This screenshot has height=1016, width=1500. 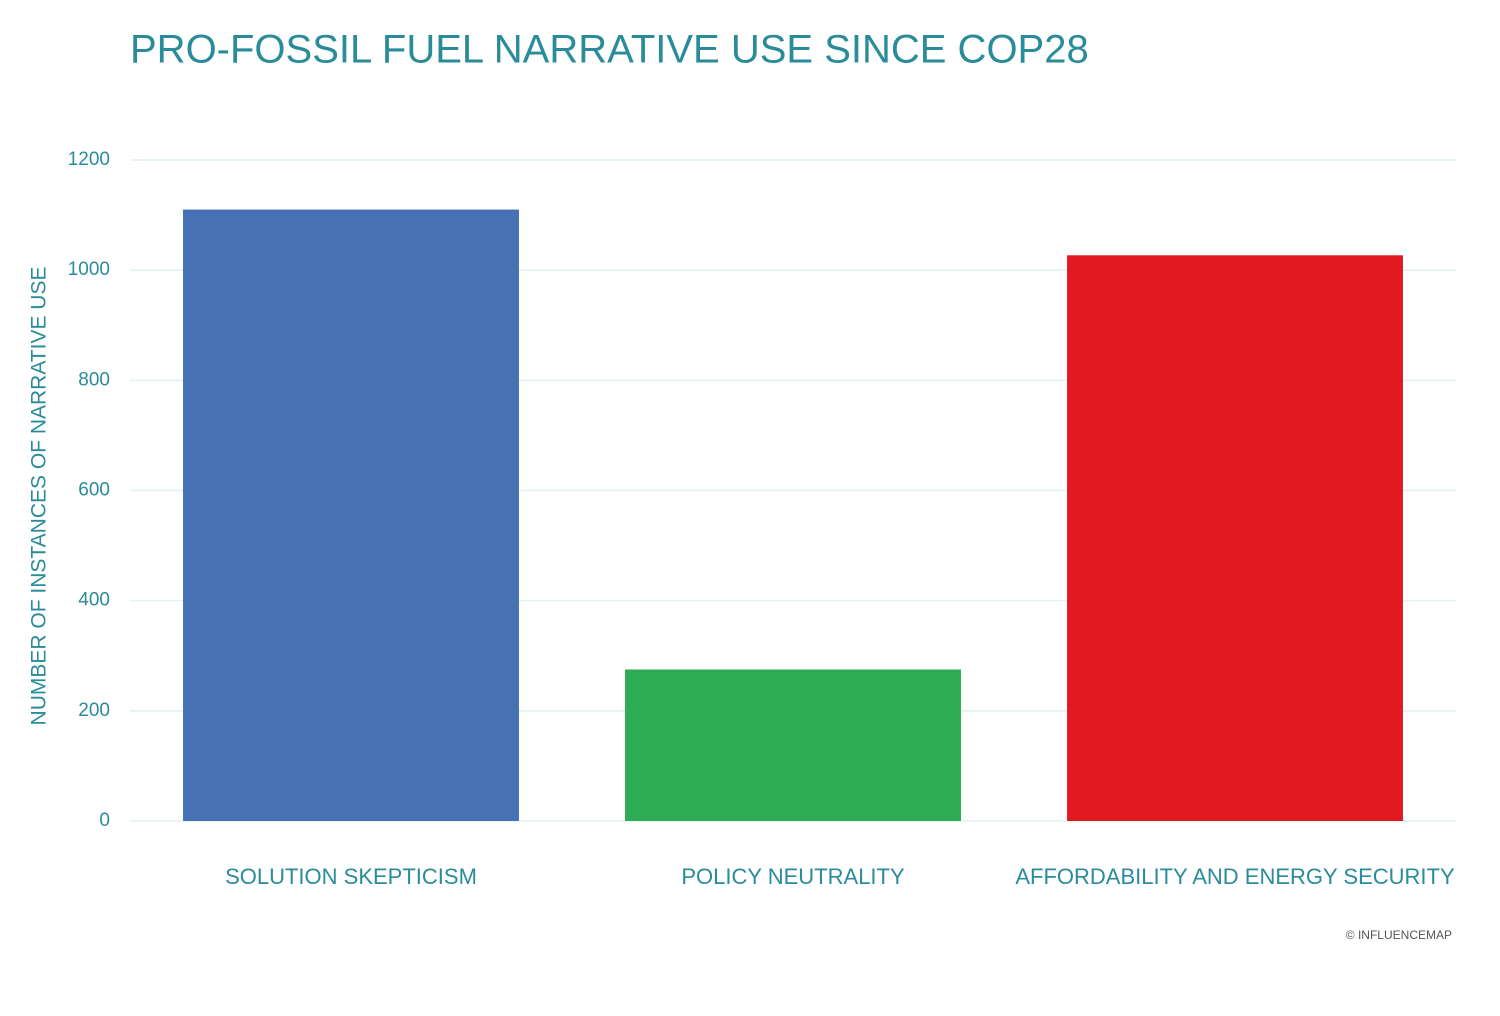 What do you see at coordinates (793, 876) in the screenshot?
I see `x-tick-label: POLICY NEUTRALITY` at bounding box center [793, 876].